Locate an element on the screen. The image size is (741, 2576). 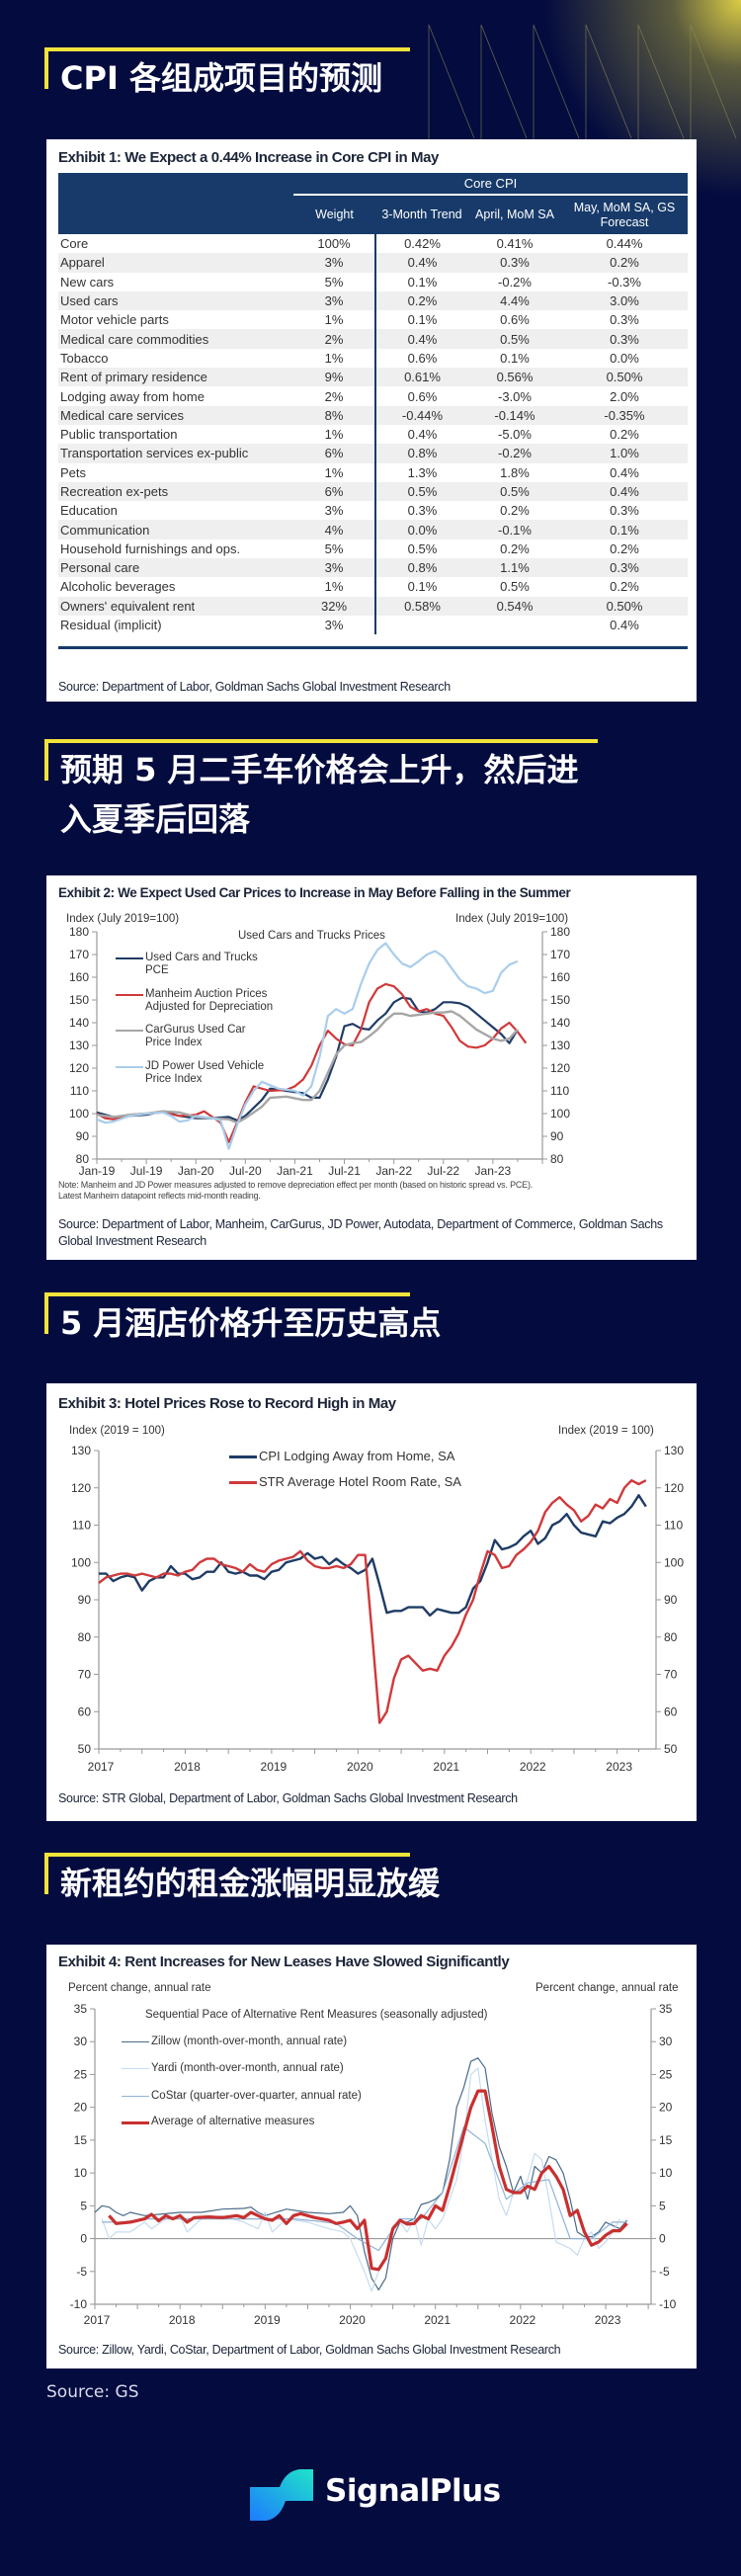
table-bottom-rule is located at coordinates (373, 647).